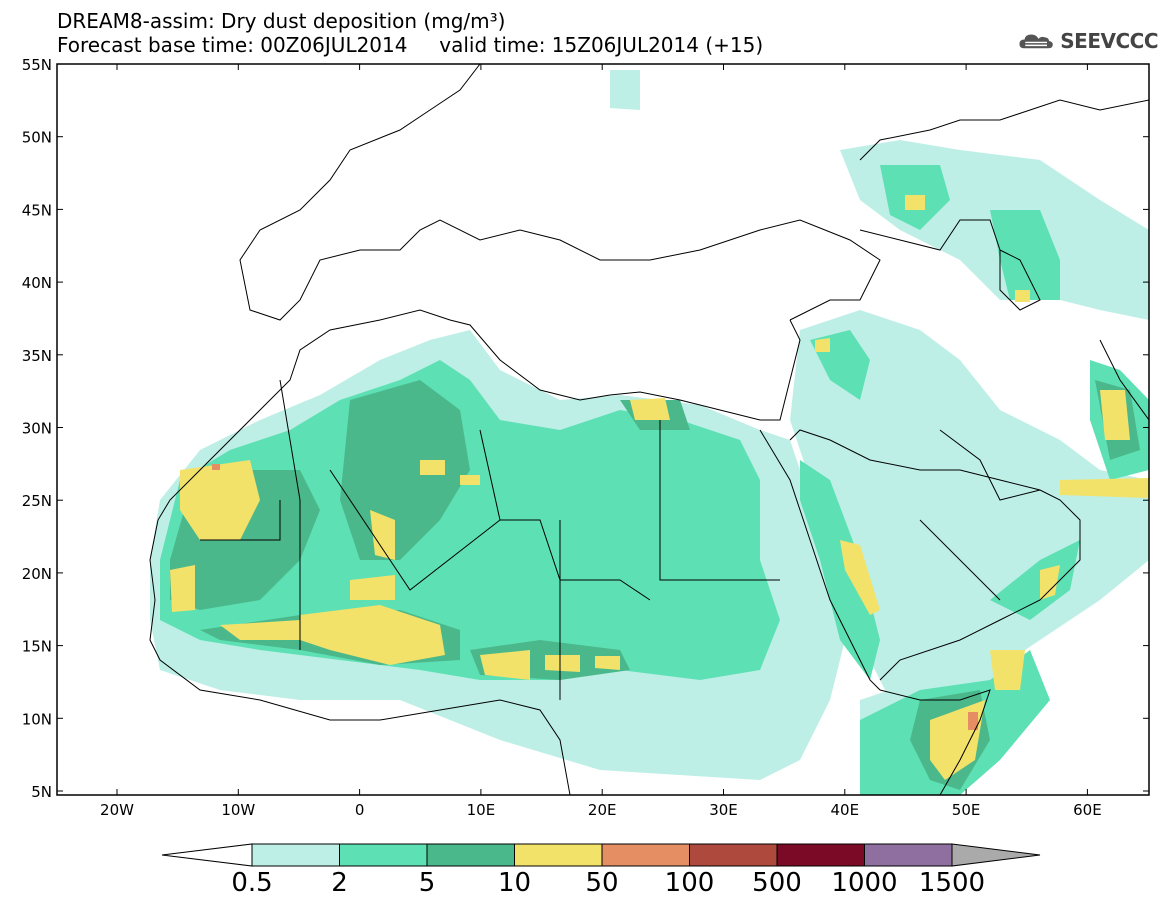  I want to click on lat-label: 30N, so click(37, 429).